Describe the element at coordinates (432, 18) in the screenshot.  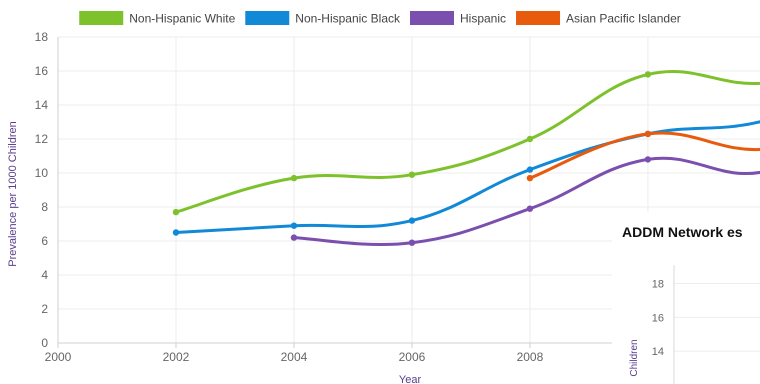
I see `legend-swatch-hispanic` at that location.